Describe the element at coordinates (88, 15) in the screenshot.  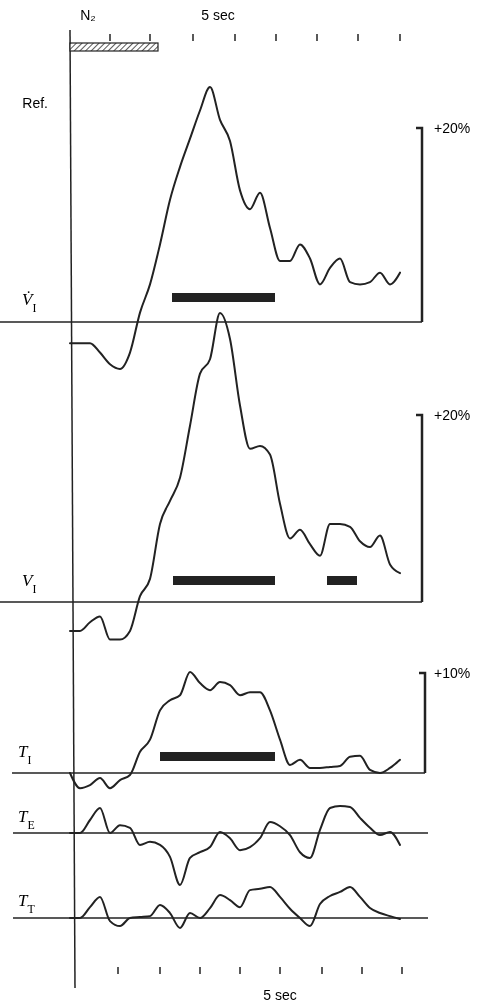
I see `text: N₂` at that location.